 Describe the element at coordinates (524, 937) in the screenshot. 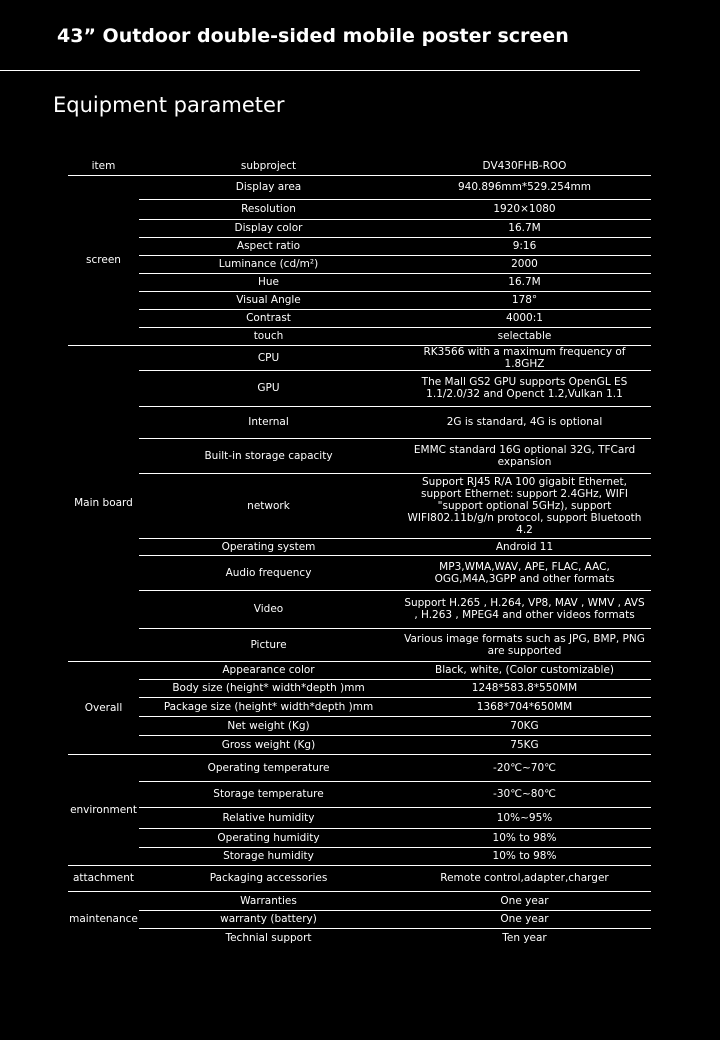

I see `value-cell: Ten year` at that location.